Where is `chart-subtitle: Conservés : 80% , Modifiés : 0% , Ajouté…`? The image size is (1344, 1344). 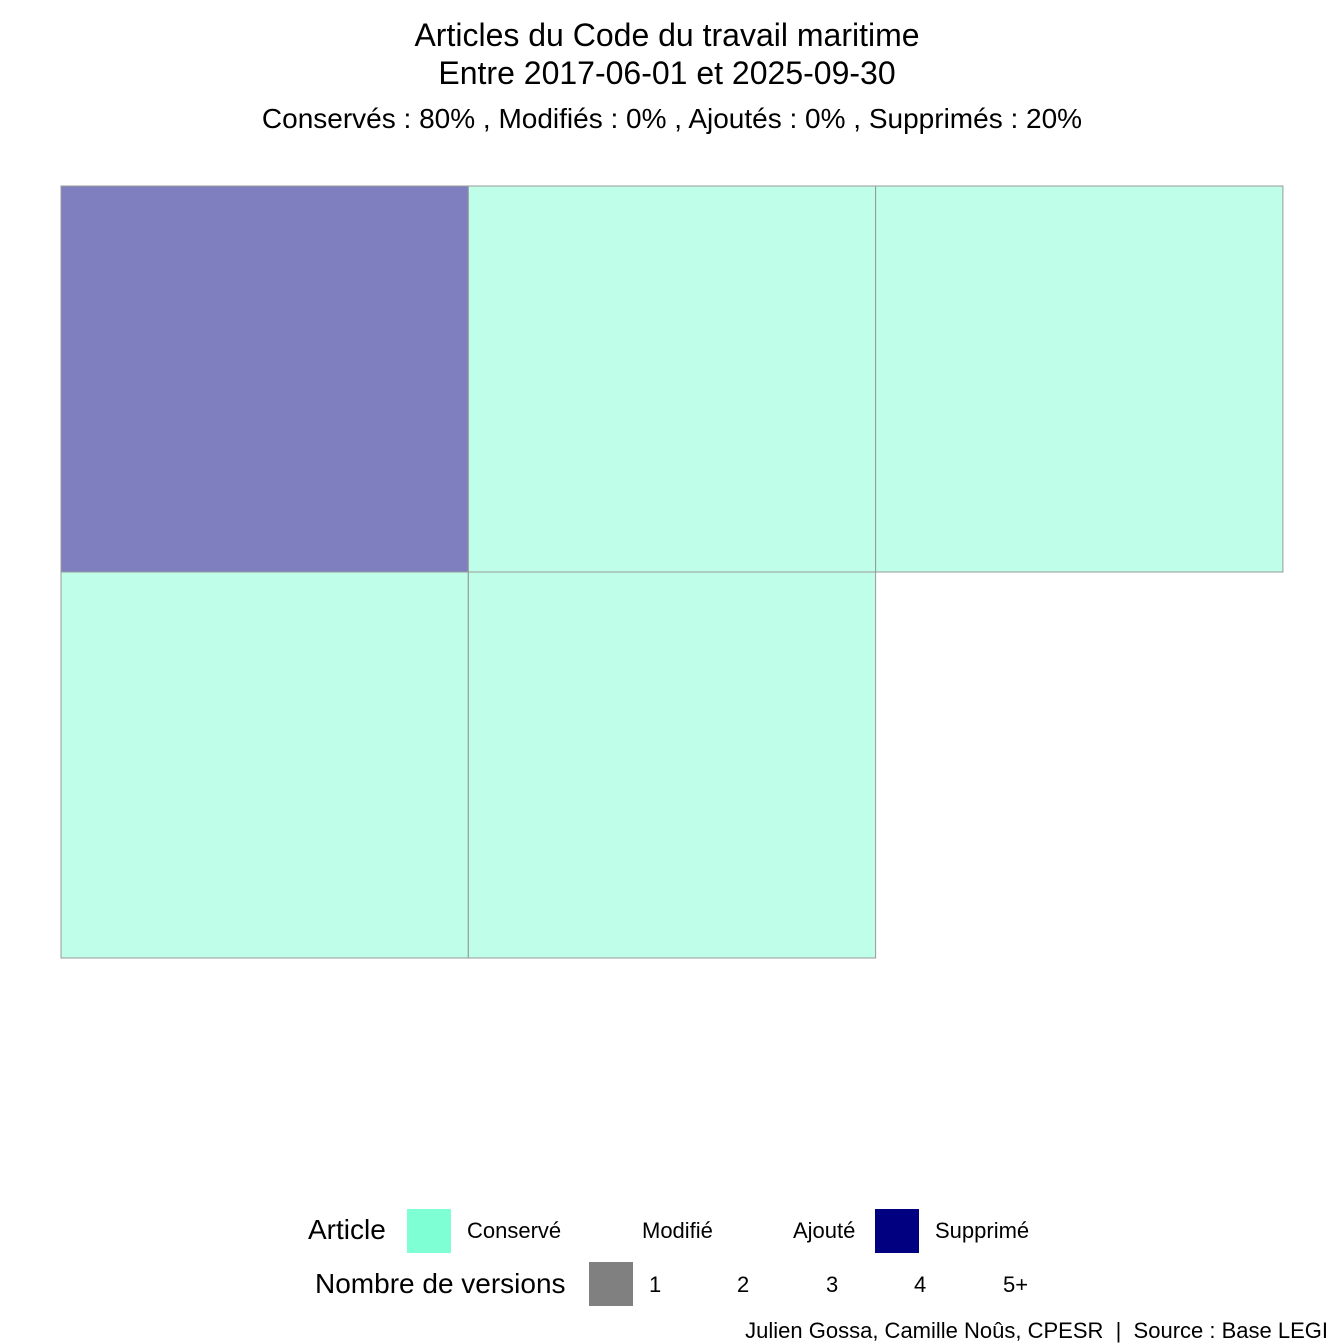
chart-subtitle: Conservés : 80% , Modifiés : 0% , Ajouté… is located at coordinates (672, 118).